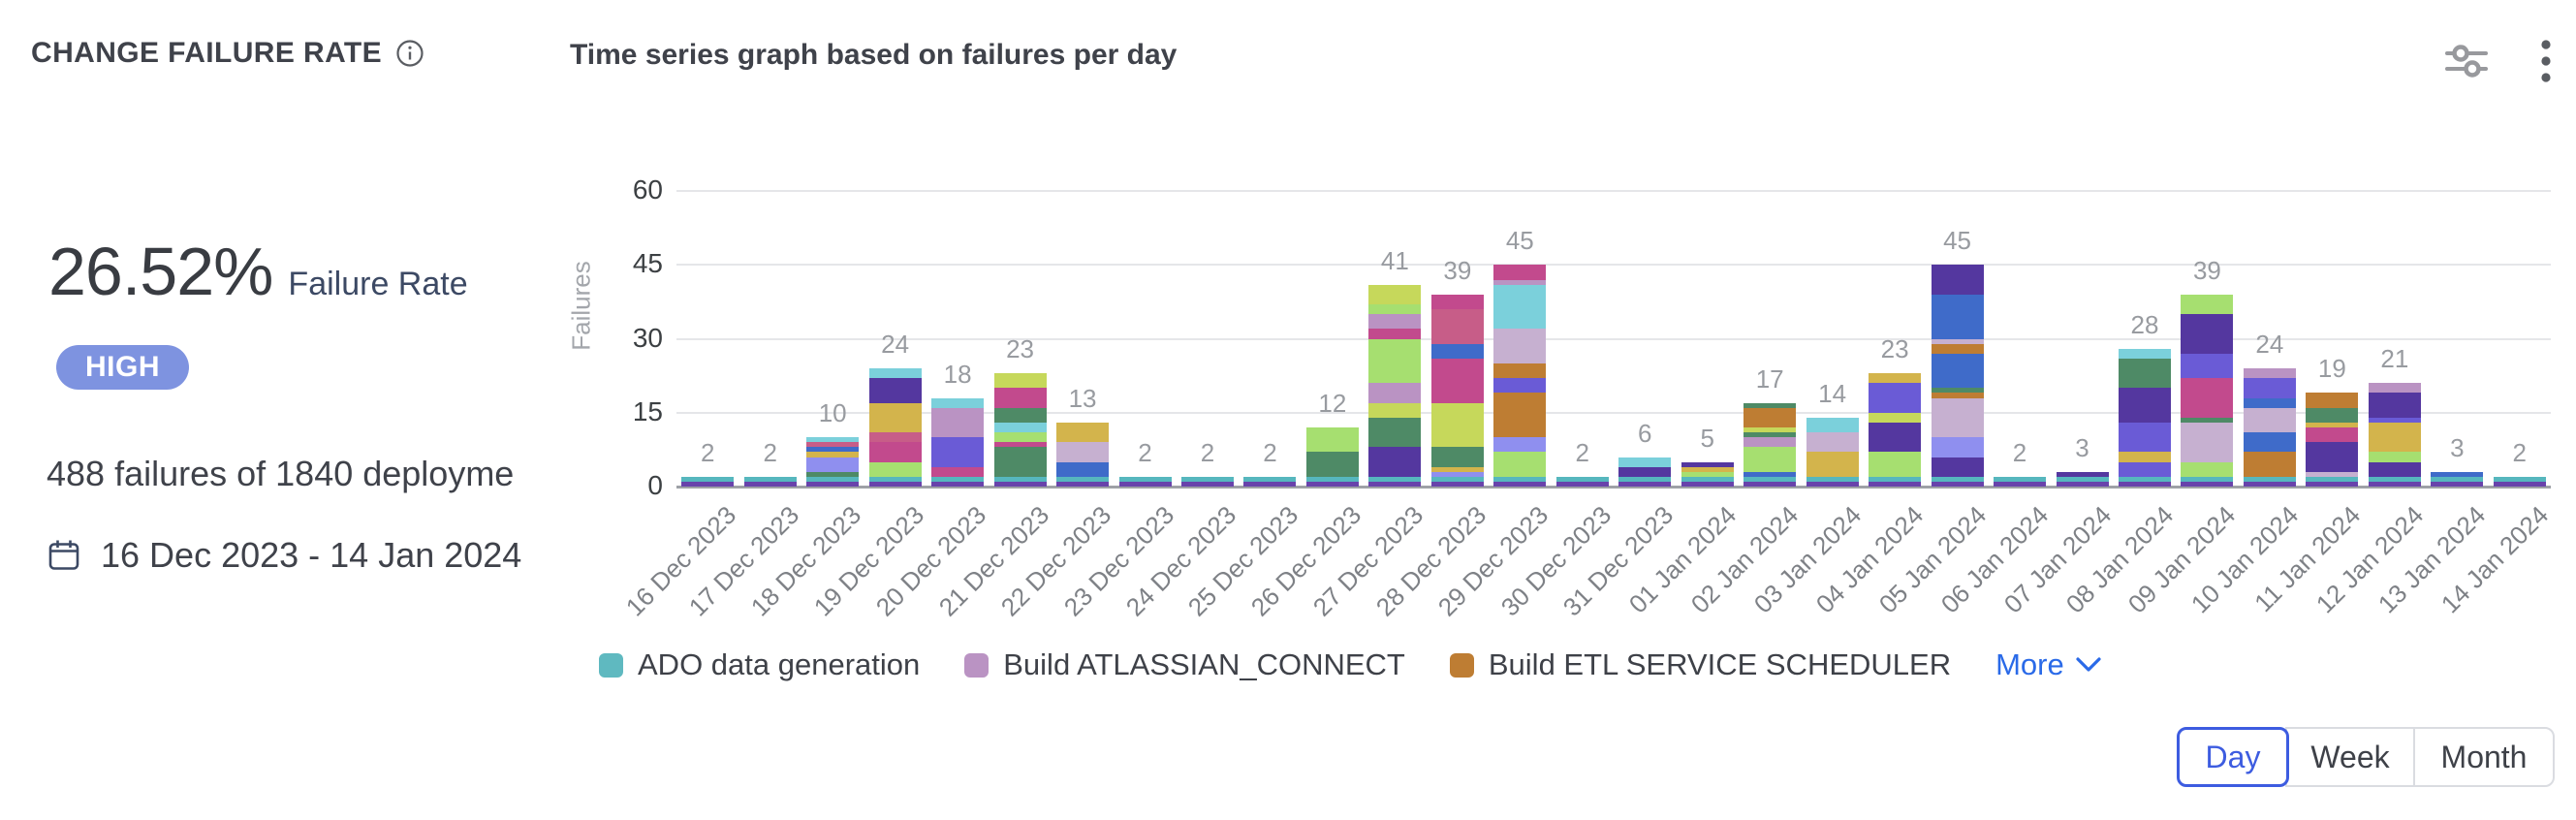  I want to click on bar-14 Jan 2024, so click(2519, 481).